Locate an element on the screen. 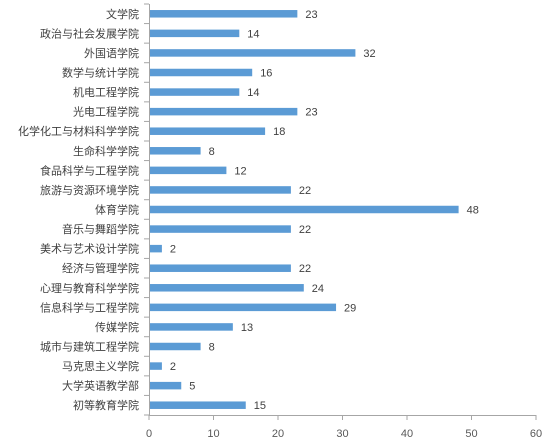 The height and width of the screenshot is (445, 548). data-label: 32 is located at coordinates (369, 54).